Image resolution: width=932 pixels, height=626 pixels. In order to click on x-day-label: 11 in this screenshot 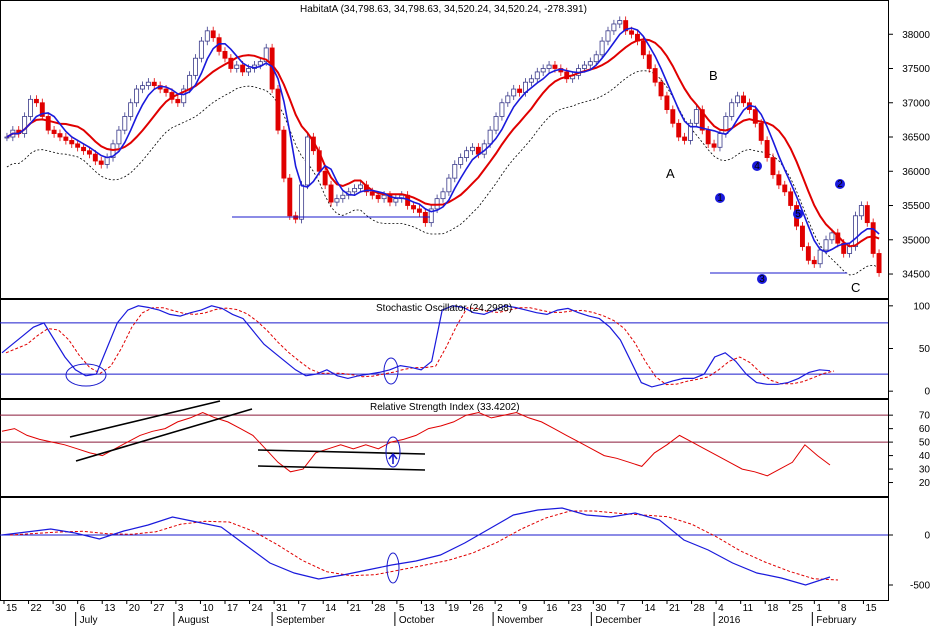, I will do `click(748, 608)`.